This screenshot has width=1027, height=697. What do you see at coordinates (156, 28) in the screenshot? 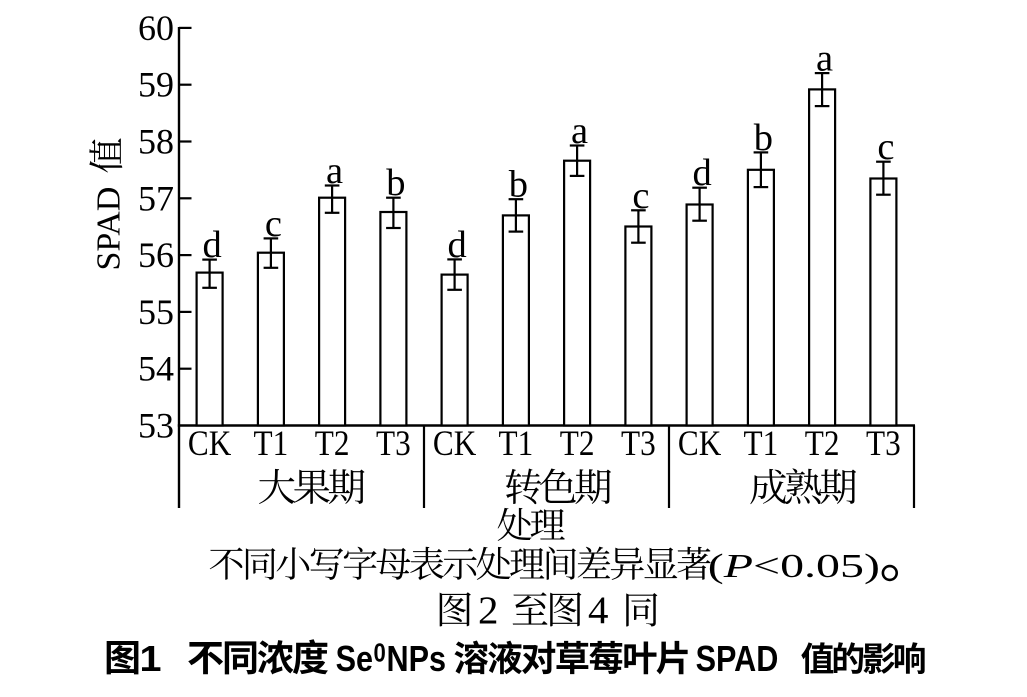
I see `svg-text: 60` at bounding box center [156, 28].